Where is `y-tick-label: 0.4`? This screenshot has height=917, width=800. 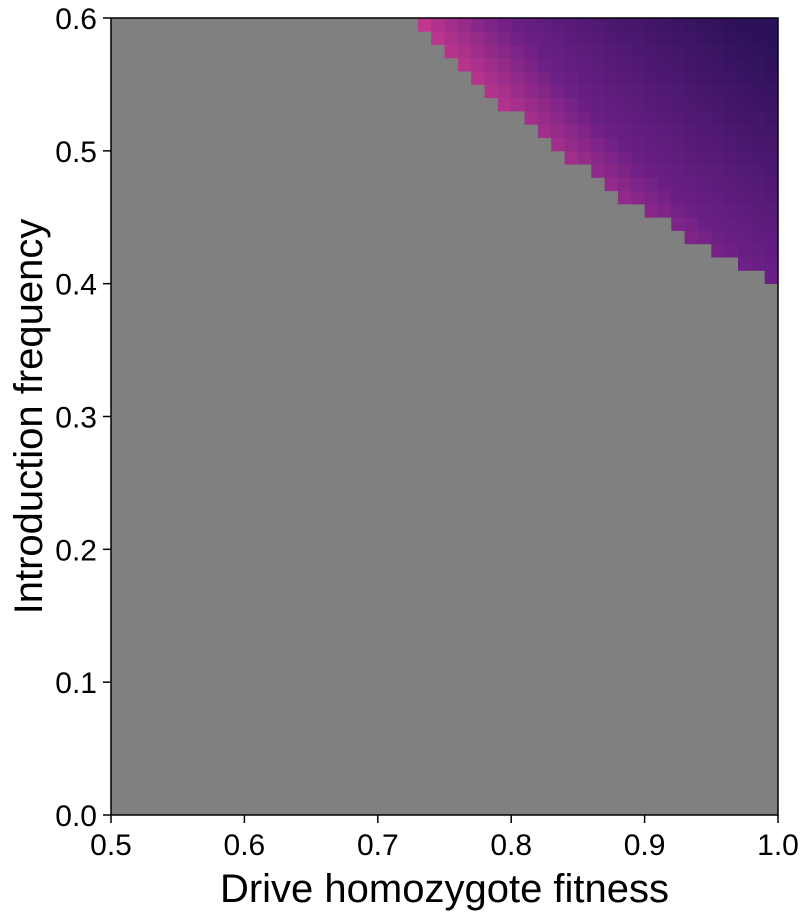 y-tick-label: 0.4 is located at coordinates (76, 285).